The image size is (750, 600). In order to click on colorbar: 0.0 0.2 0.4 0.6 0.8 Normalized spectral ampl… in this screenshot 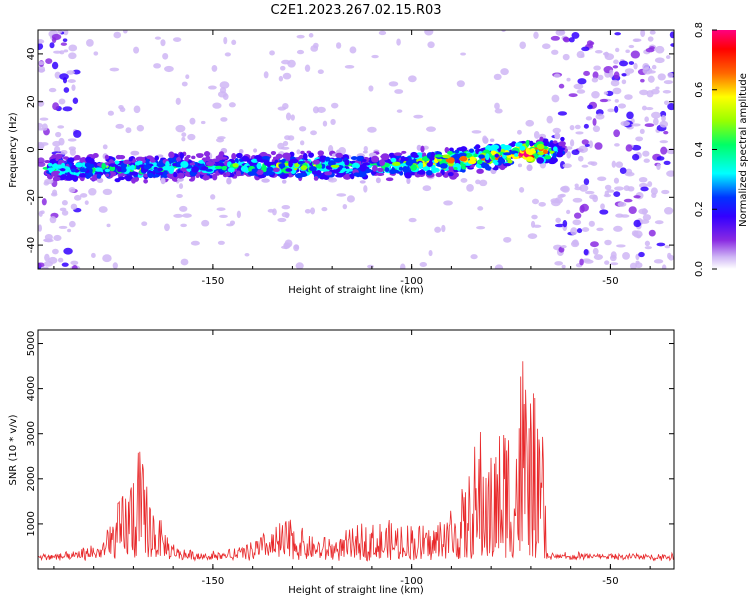, I will do `click(721, 149)`.